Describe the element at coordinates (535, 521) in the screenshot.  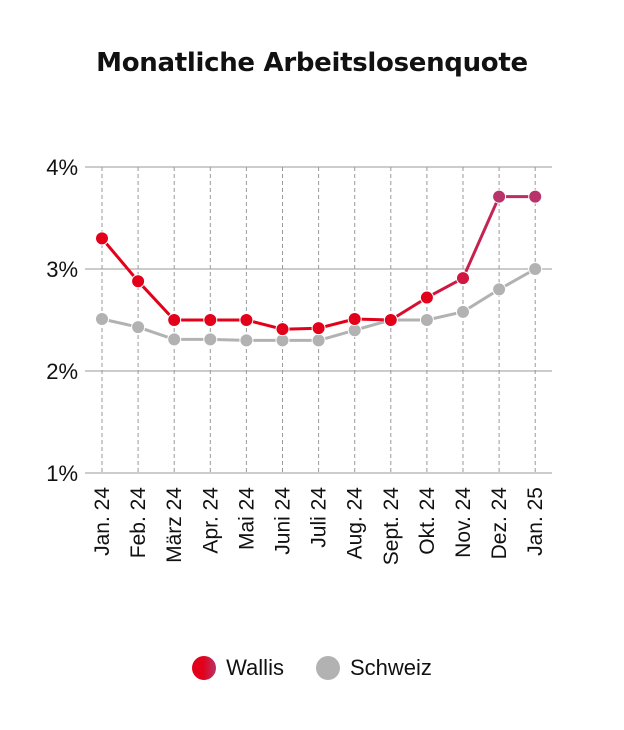
I see `x-tick-label: Jan. 25` at that location.